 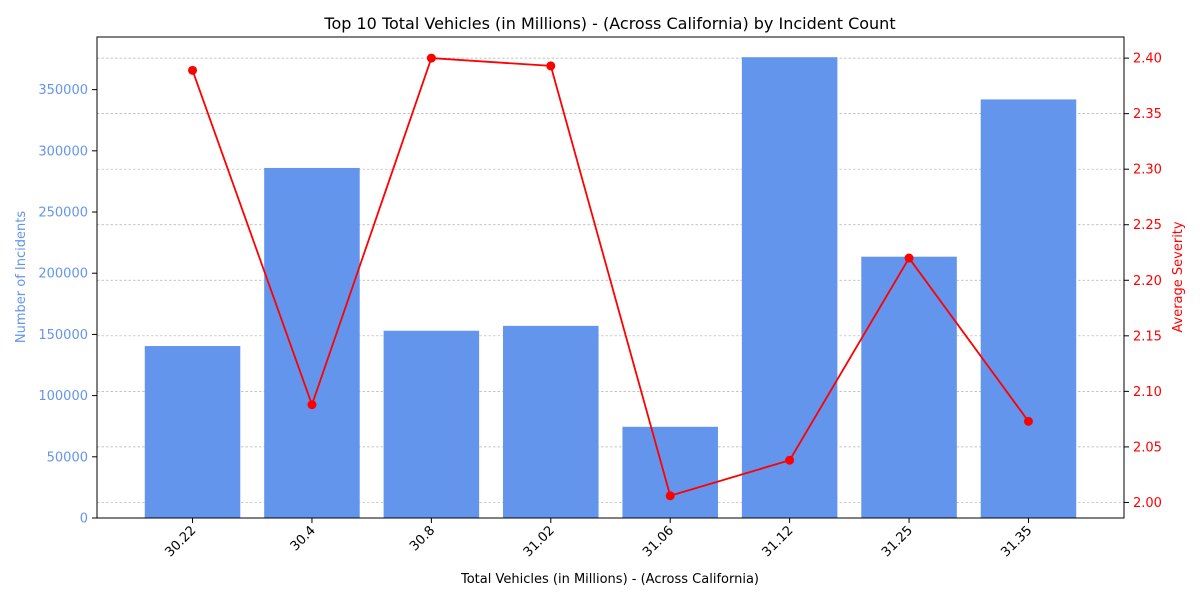 I want to click on x-tick-label: 31.02, so click(x=539, y=541).